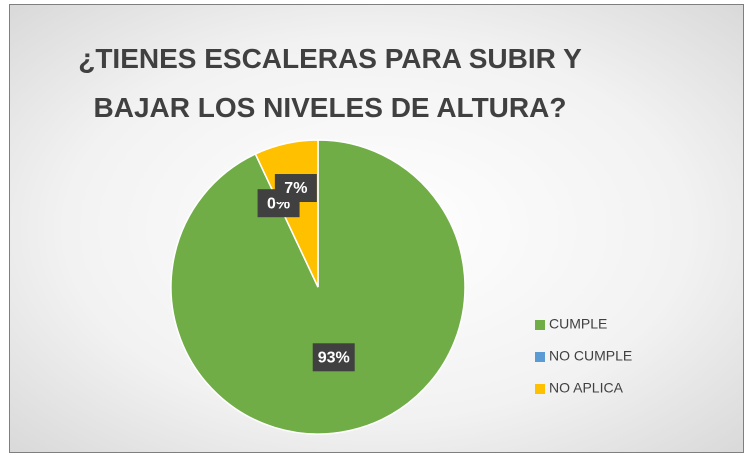 The image size is (752, 455). Describe the element at coordinates (590, 356) in the screenshot. I see `legend-label: NO CUMPLE` at that location.